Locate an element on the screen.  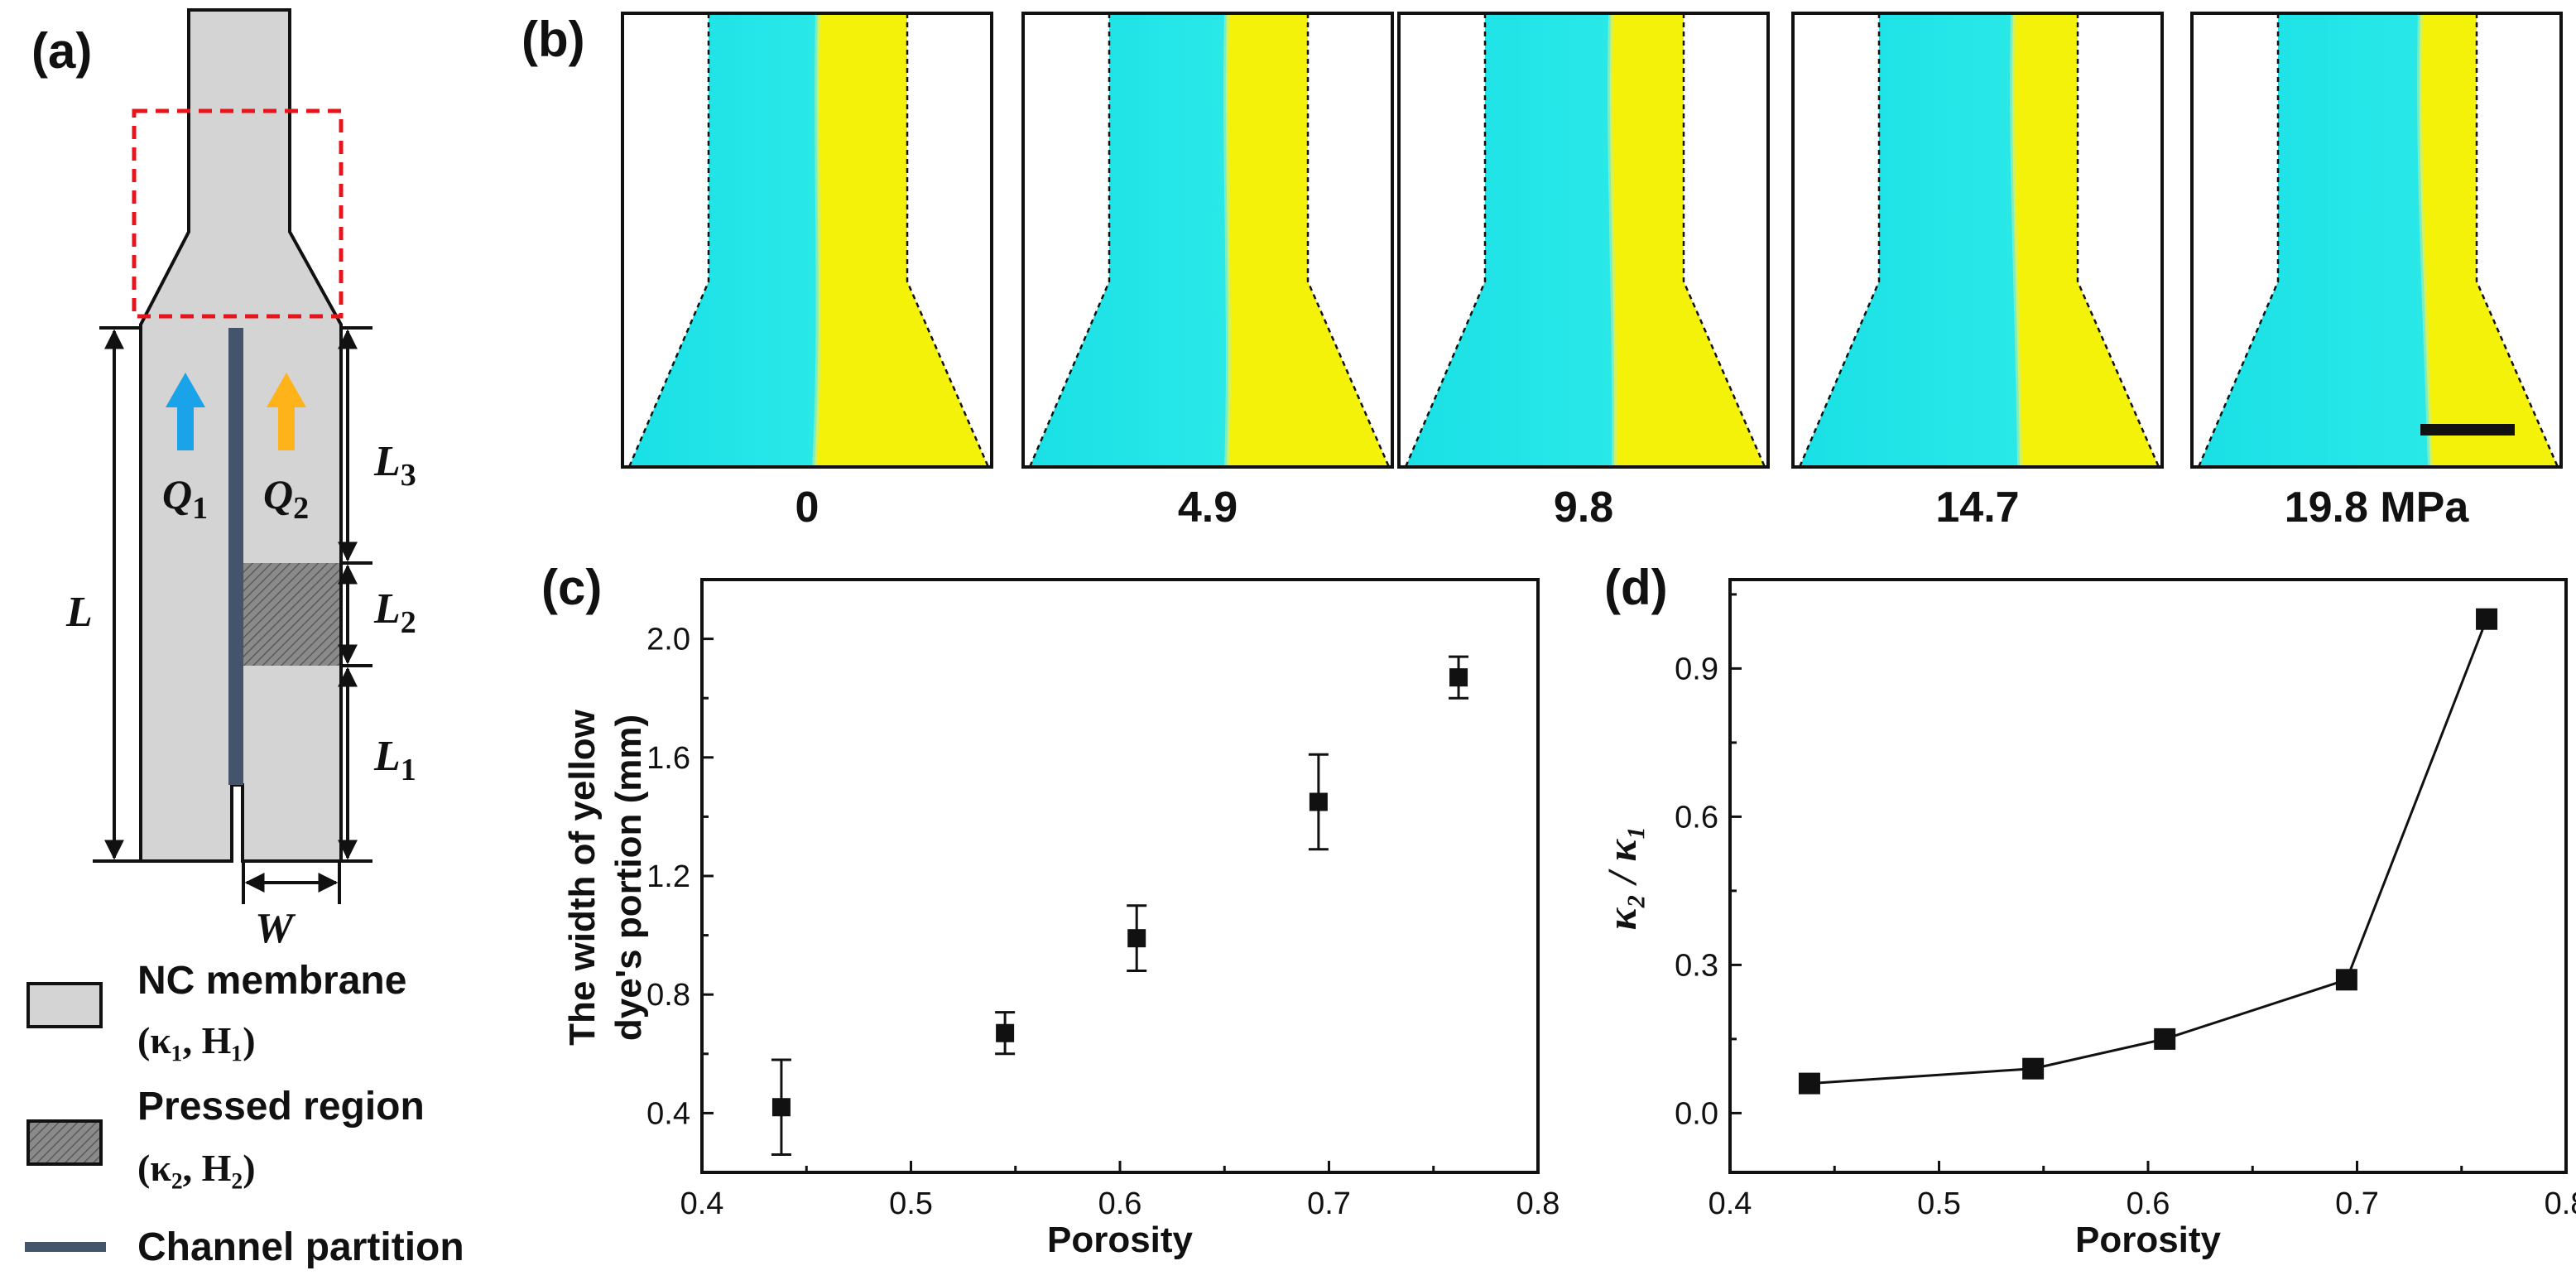
legend-pressed-title: Pressed region is located at coordinates (281, 1107).